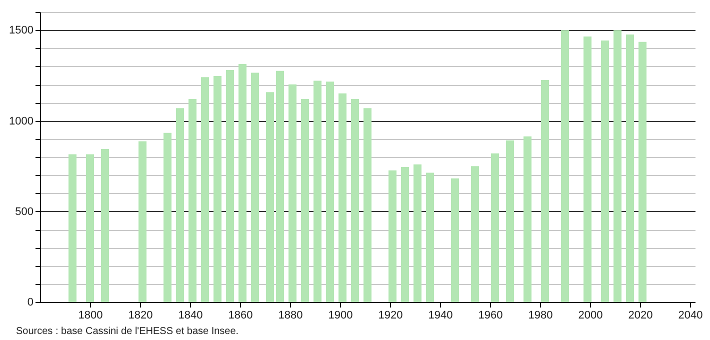 This screenshot has height=340, width=710. I want to click on y-tick-label: 1500, so click(21, 30).